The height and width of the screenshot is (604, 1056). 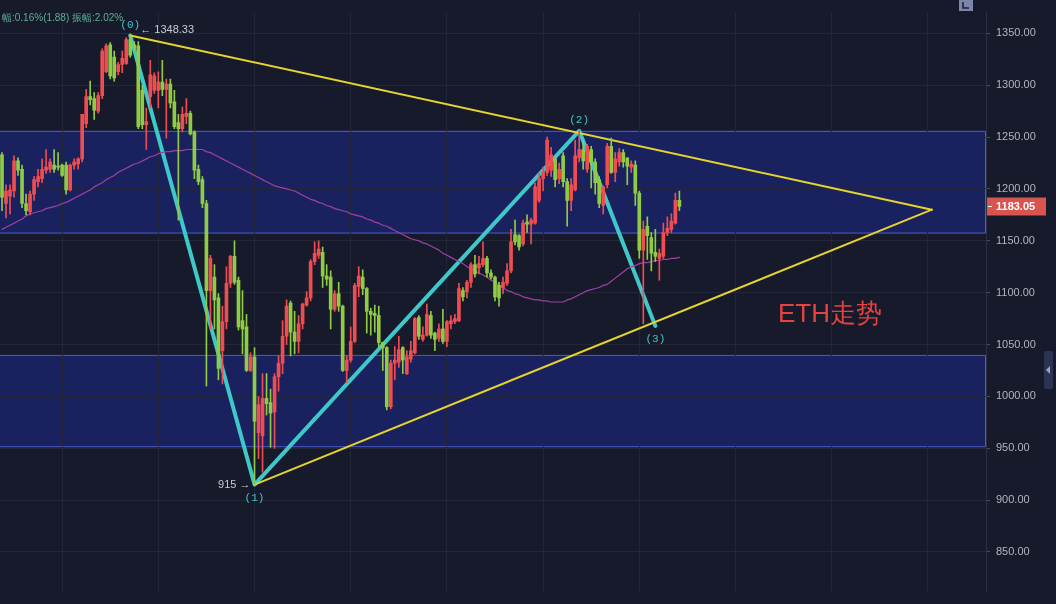 I want to click on y-tick-label: 1250.00, so click(x=1016, y=136).